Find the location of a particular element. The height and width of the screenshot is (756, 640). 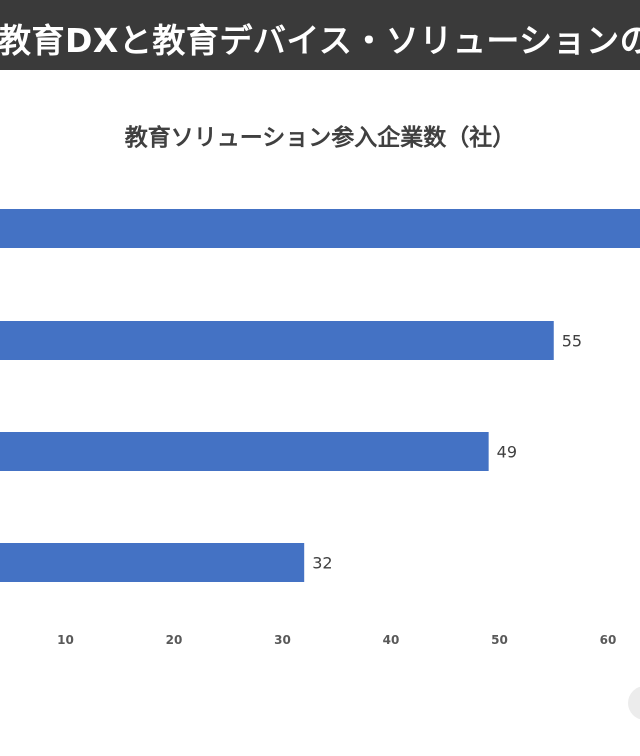

bar-value-label: 49 is located at coordinates (507, 452).